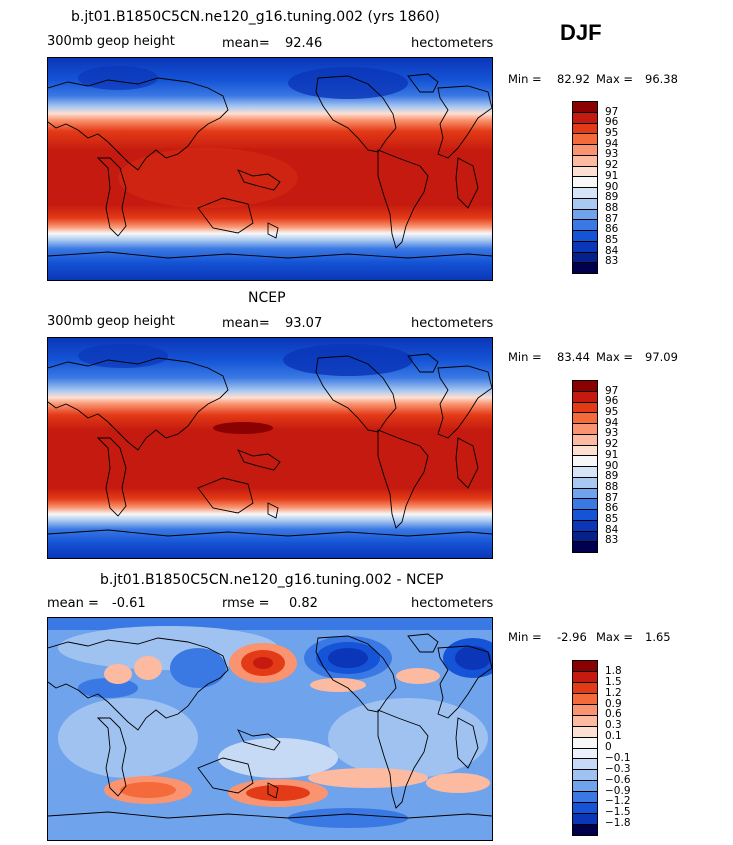  Describe the element at coordinates (612, 465) in the screenshot. I see `colorbar-tick-label: 90` at that location.